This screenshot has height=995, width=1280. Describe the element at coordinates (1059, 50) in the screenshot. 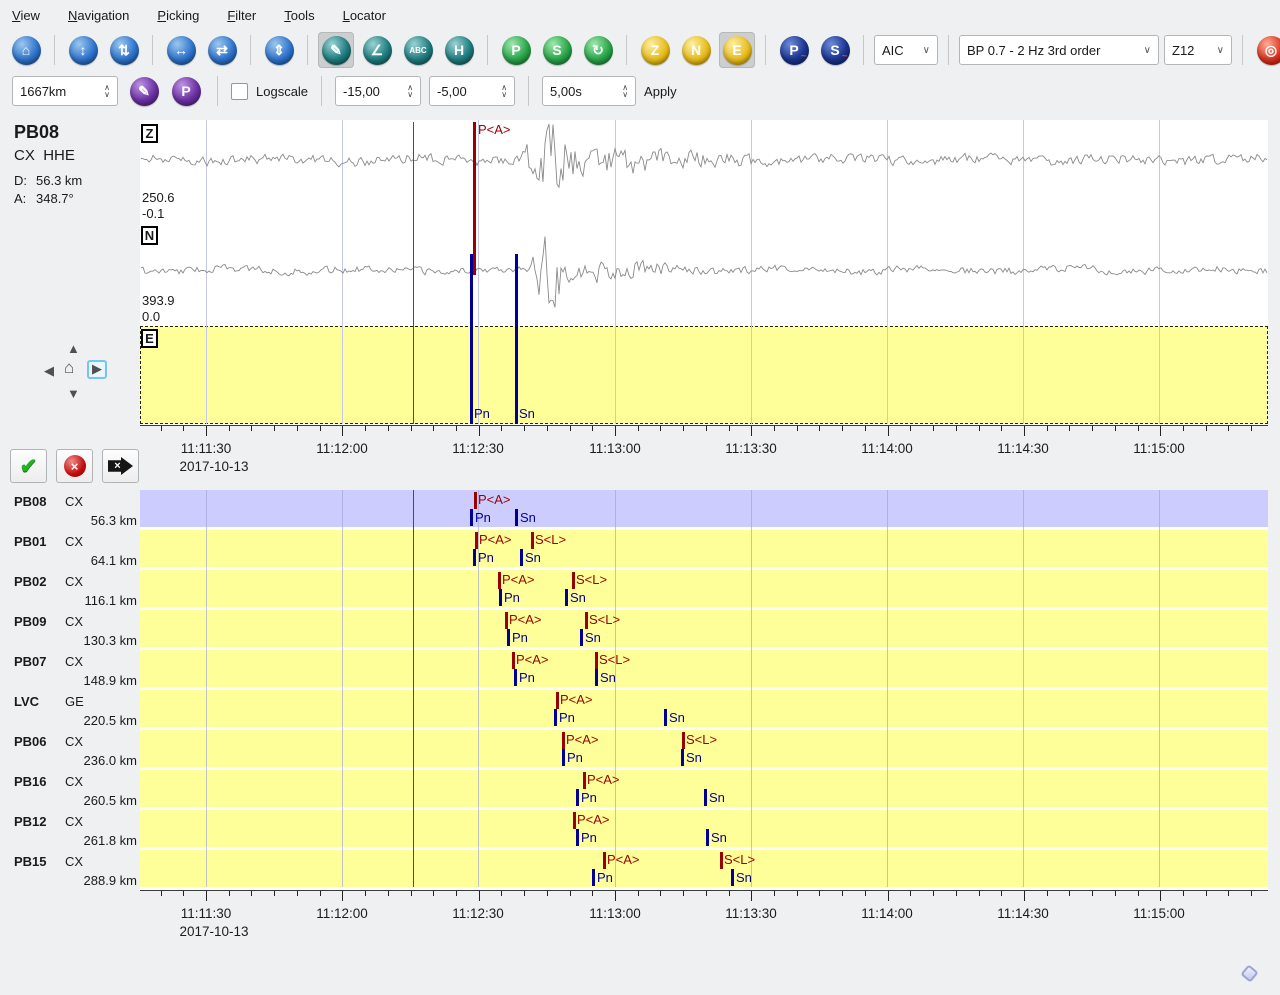

I see `filter-select: BP 0.7 - 2 Hz 3rd order ∨` at that location.